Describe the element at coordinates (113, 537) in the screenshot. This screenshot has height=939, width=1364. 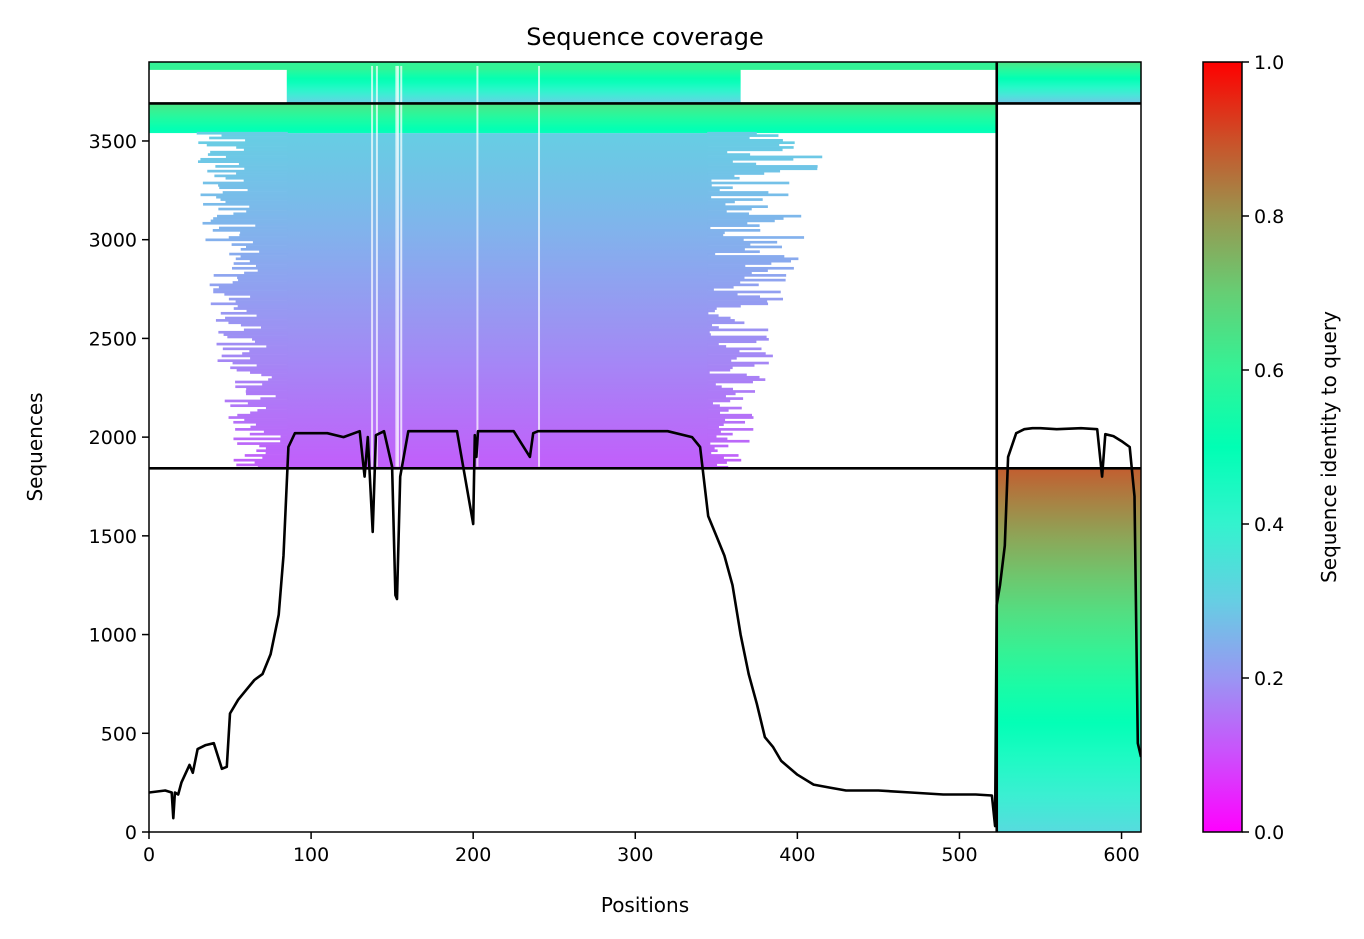
I see `y-tick-label: 1500` at that location.